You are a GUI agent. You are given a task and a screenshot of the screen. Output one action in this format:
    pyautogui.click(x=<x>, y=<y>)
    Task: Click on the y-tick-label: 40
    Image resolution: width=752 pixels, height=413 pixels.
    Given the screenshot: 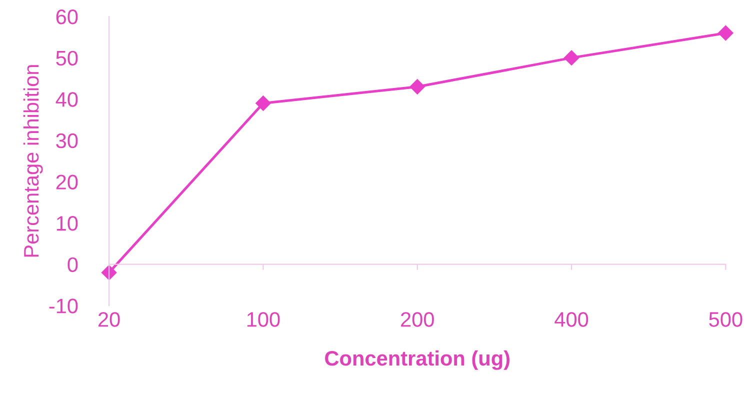 What is the action you would take?
    pyautogui.click(x=67, y=99)
    